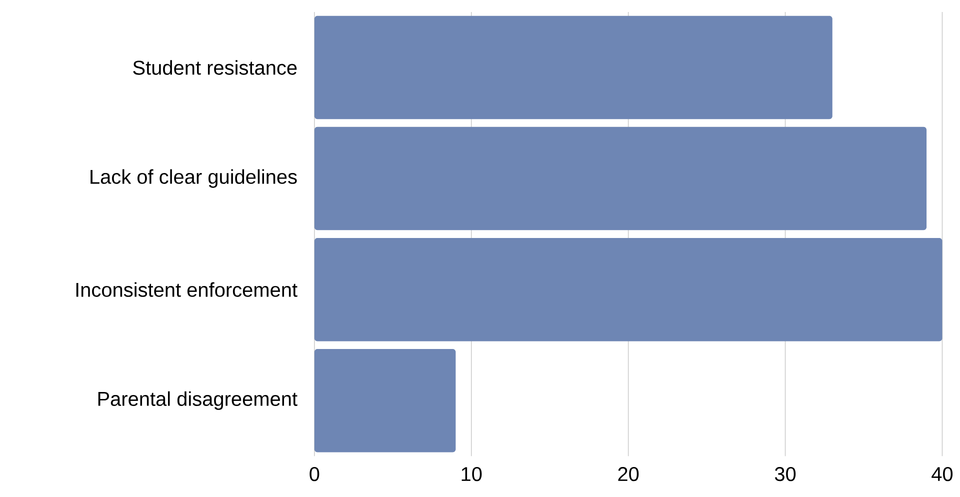  What do you see at coordinates (942, 474) in the screenshot?
I see `x-tick-label: 40` at bounding box center [942, 474].